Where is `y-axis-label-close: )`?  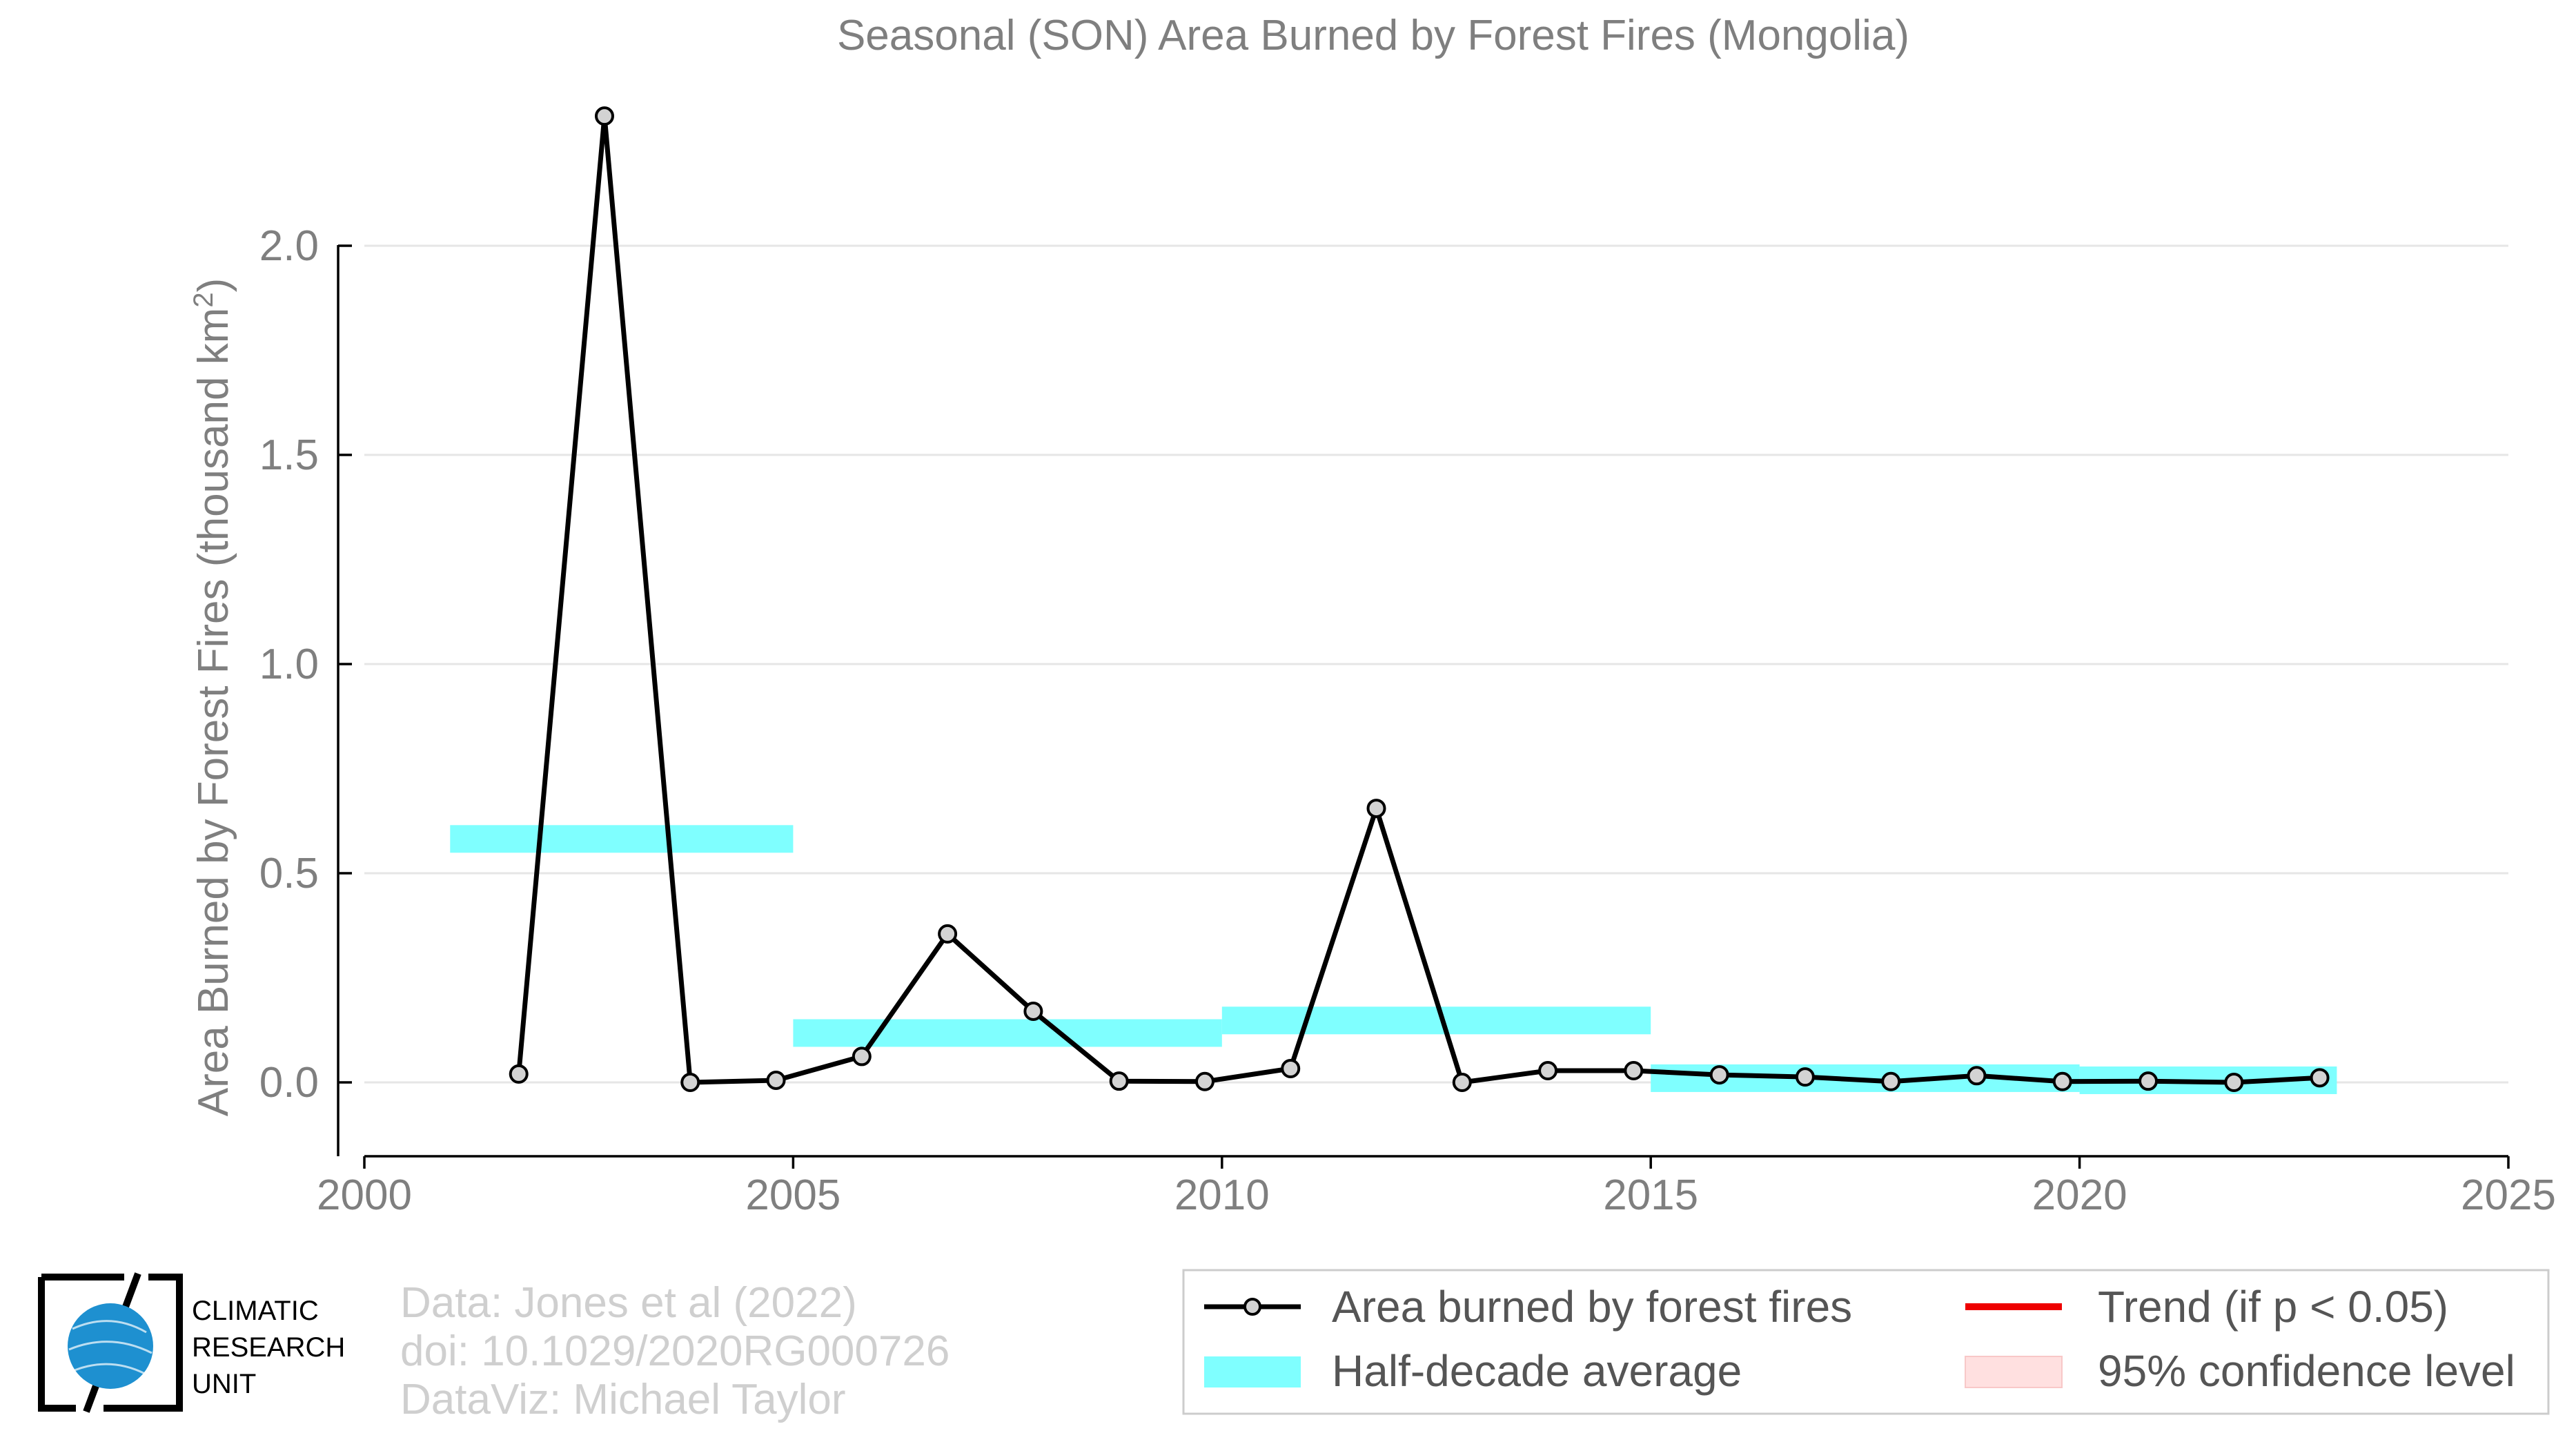 y-axis-label-close: ) is located at coordinates (213, 286).